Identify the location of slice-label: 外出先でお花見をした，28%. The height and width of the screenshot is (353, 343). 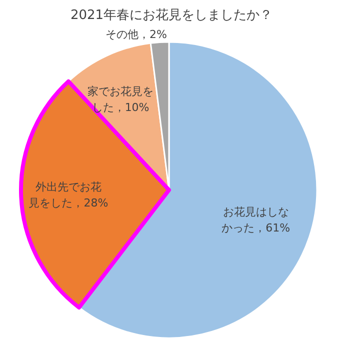
(68, 195).